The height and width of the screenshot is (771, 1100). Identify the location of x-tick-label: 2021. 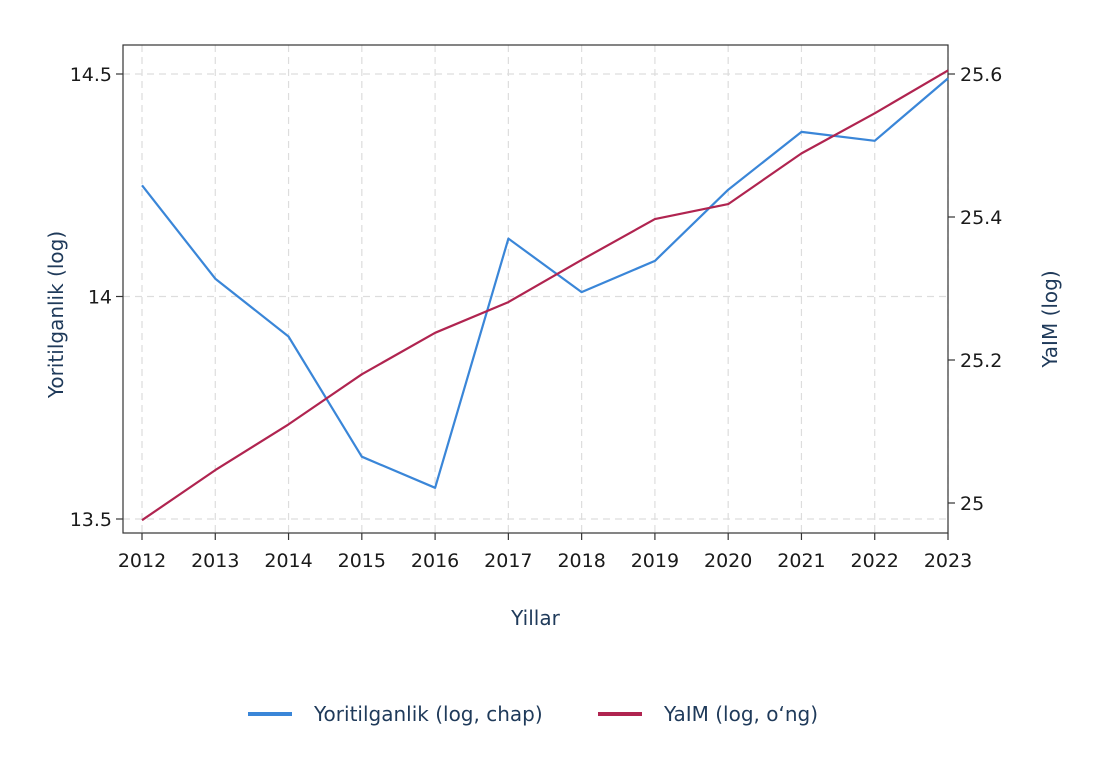
(801, 561).